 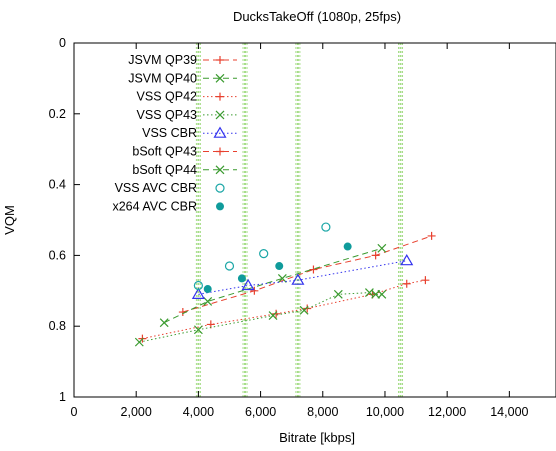 What do you see at coordinates (154, 206) in the screenshot?
I see `legend-label: x264 AVC CBR` at bounding box center [154, 206].